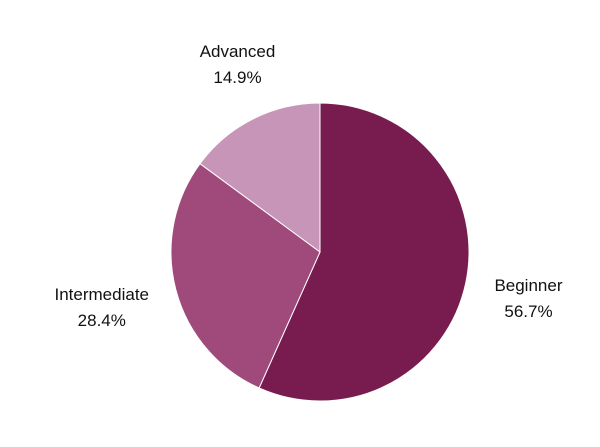 The image size is (600, 447). I want to click on pie-slice-intermediate, so click(245, 275).